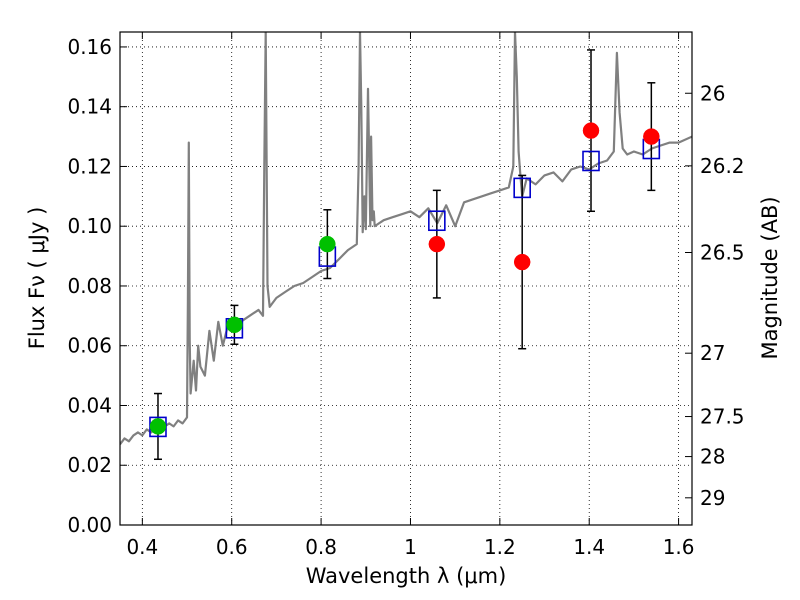  I want to click on magnitude-tick-label: 27.5, so click(722, 417).